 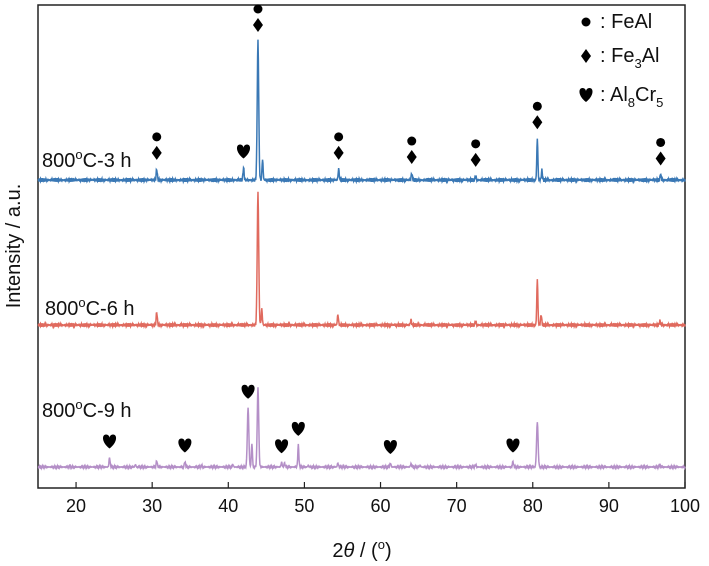 I want to click on series-label-1: 800oC-3 h, so click(x=87, y=159).